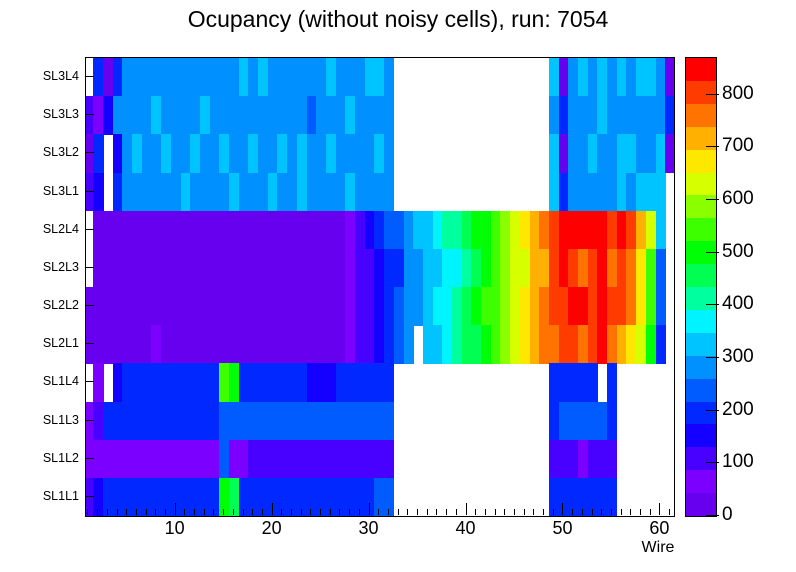 This screenshot has width=796, height=572. What do you see at coordinates (60, 76) in the screenshot?
I see `y-axis-label: SL3L4` at bounding box center [60, 76].